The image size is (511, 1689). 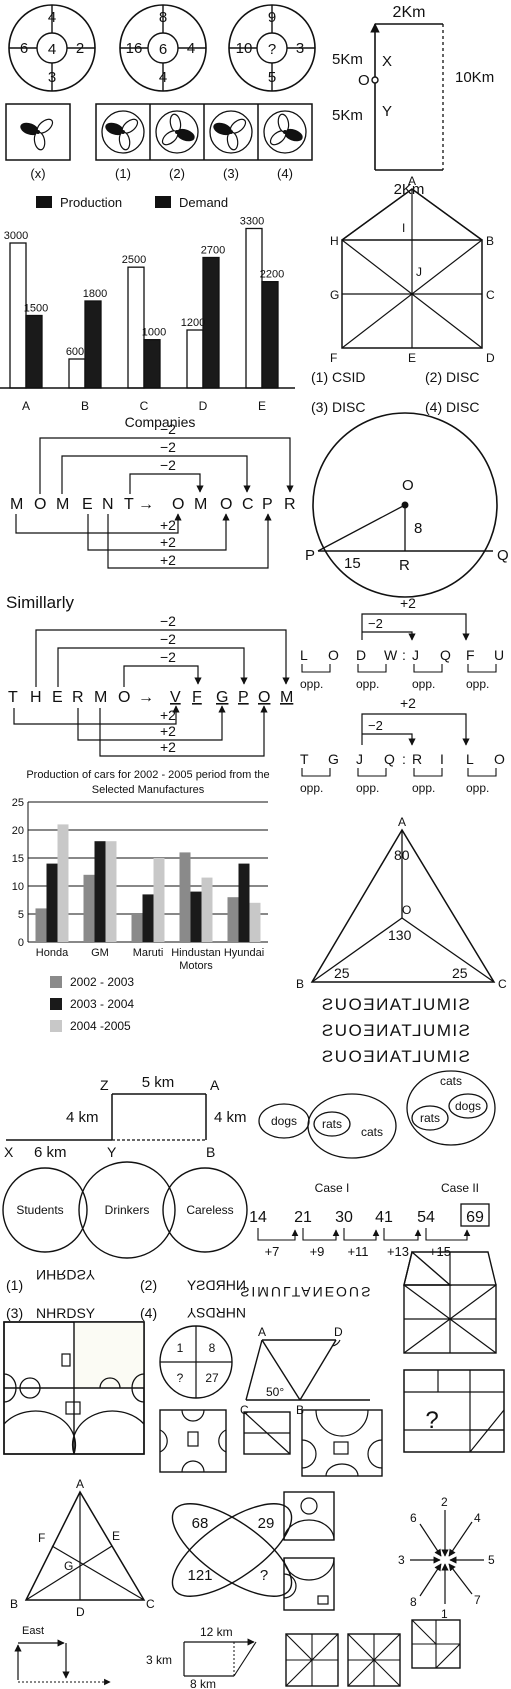 I want to click on bar-chart-xlabel: Companies, so click(x=160, y=422).